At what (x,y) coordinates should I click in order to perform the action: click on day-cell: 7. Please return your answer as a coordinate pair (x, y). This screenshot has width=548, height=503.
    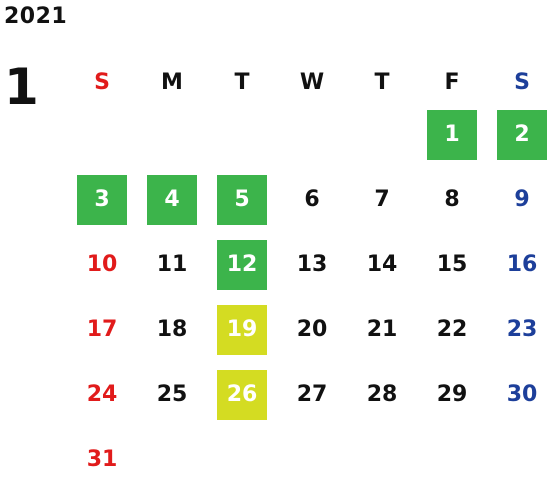
    Looking at the image, I should click on (382, 199).